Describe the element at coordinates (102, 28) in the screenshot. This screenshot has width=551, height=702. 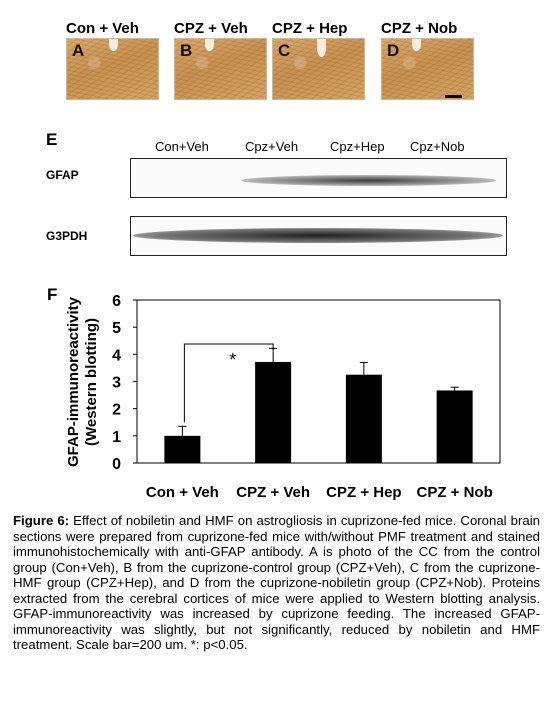
I see `image-title-a: Con + Veh` at that location.